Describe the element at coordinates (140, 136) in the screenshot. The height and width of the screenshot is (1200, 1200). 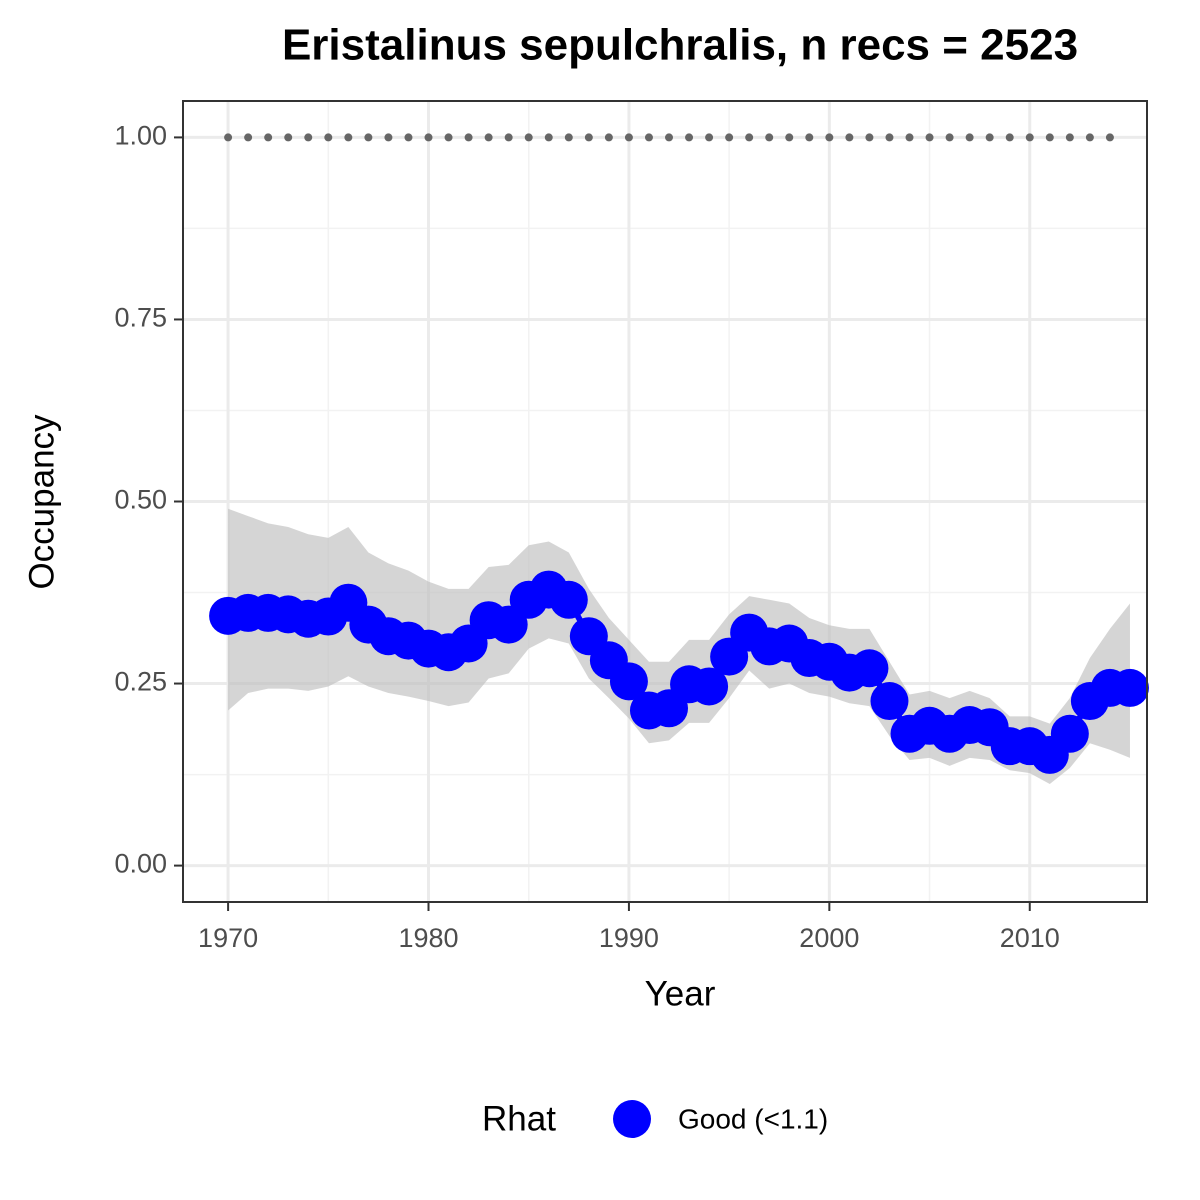
I see `y-tick-label: 1.00` at that location.